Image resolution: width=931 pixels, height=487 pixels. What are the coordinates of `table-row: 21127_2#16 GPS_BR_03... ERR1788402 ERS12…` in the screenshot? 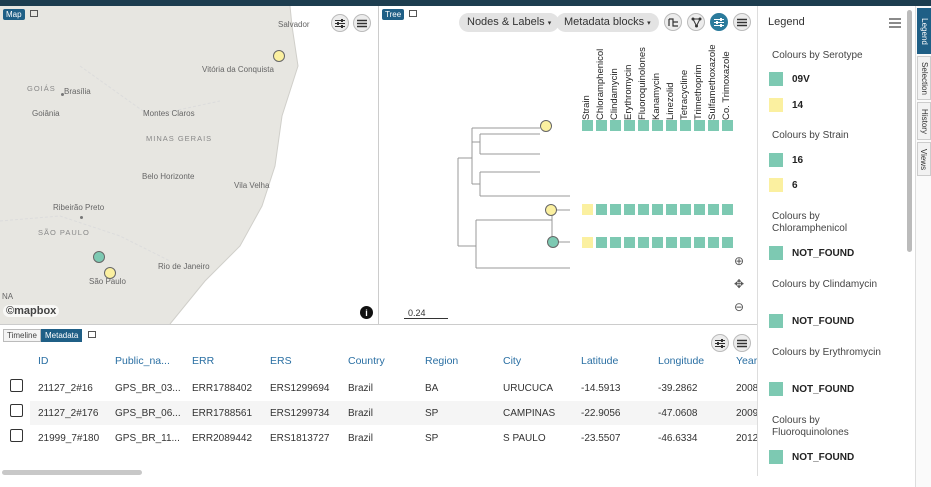 It's located at (393, 388).